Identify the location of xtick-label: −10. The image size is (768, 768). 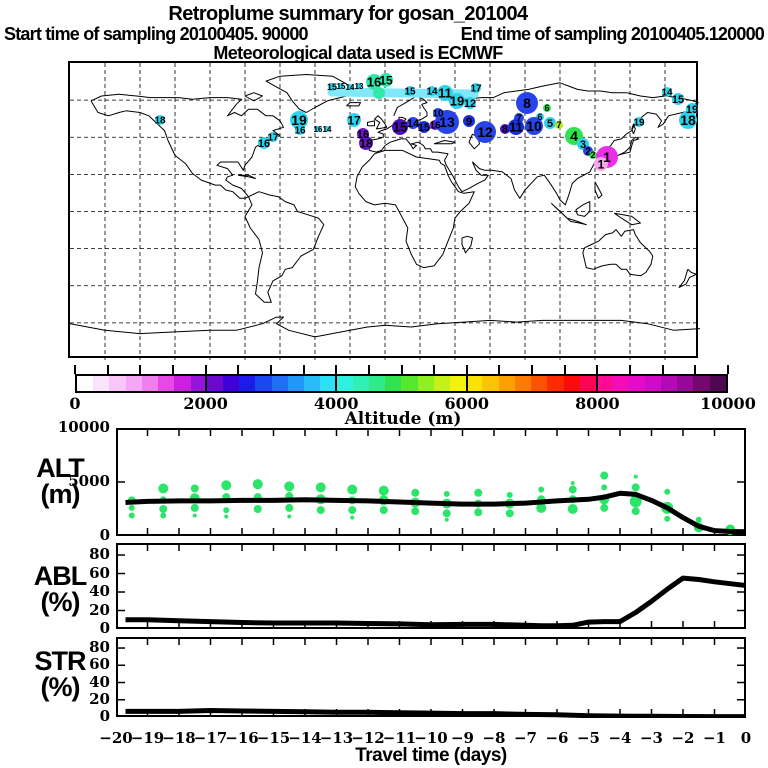
(431, 738).